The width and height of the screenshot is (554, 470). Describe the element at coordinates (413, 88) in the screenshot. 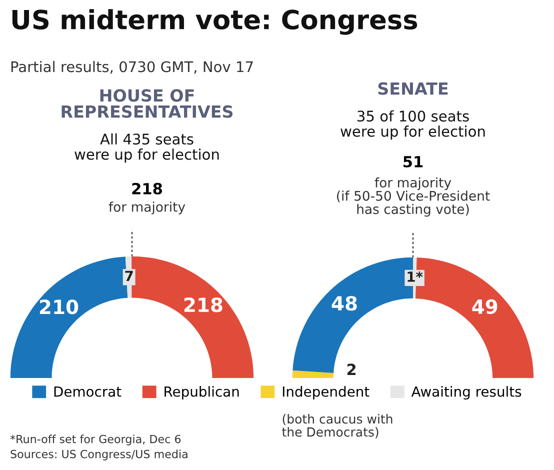

I see `chart-title: SENATE` at that location.